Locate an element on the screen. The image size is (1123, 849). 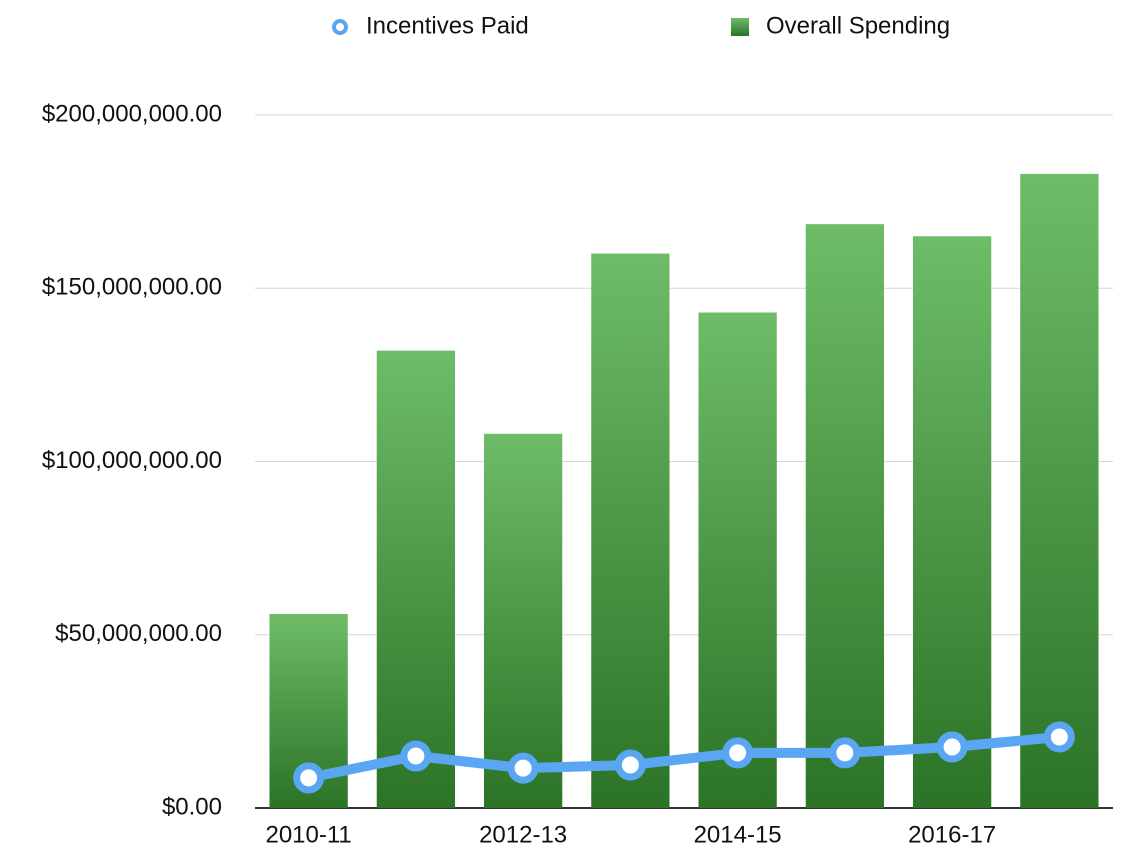
y-tick-label: $150,000,000.00 is located at coordinates (132, 287).